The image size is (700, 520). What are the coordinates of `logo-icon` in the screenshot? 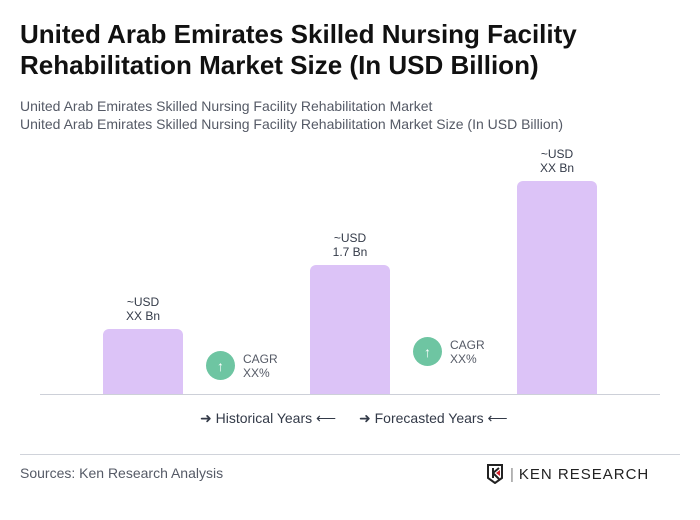 It's located at (495, 474).